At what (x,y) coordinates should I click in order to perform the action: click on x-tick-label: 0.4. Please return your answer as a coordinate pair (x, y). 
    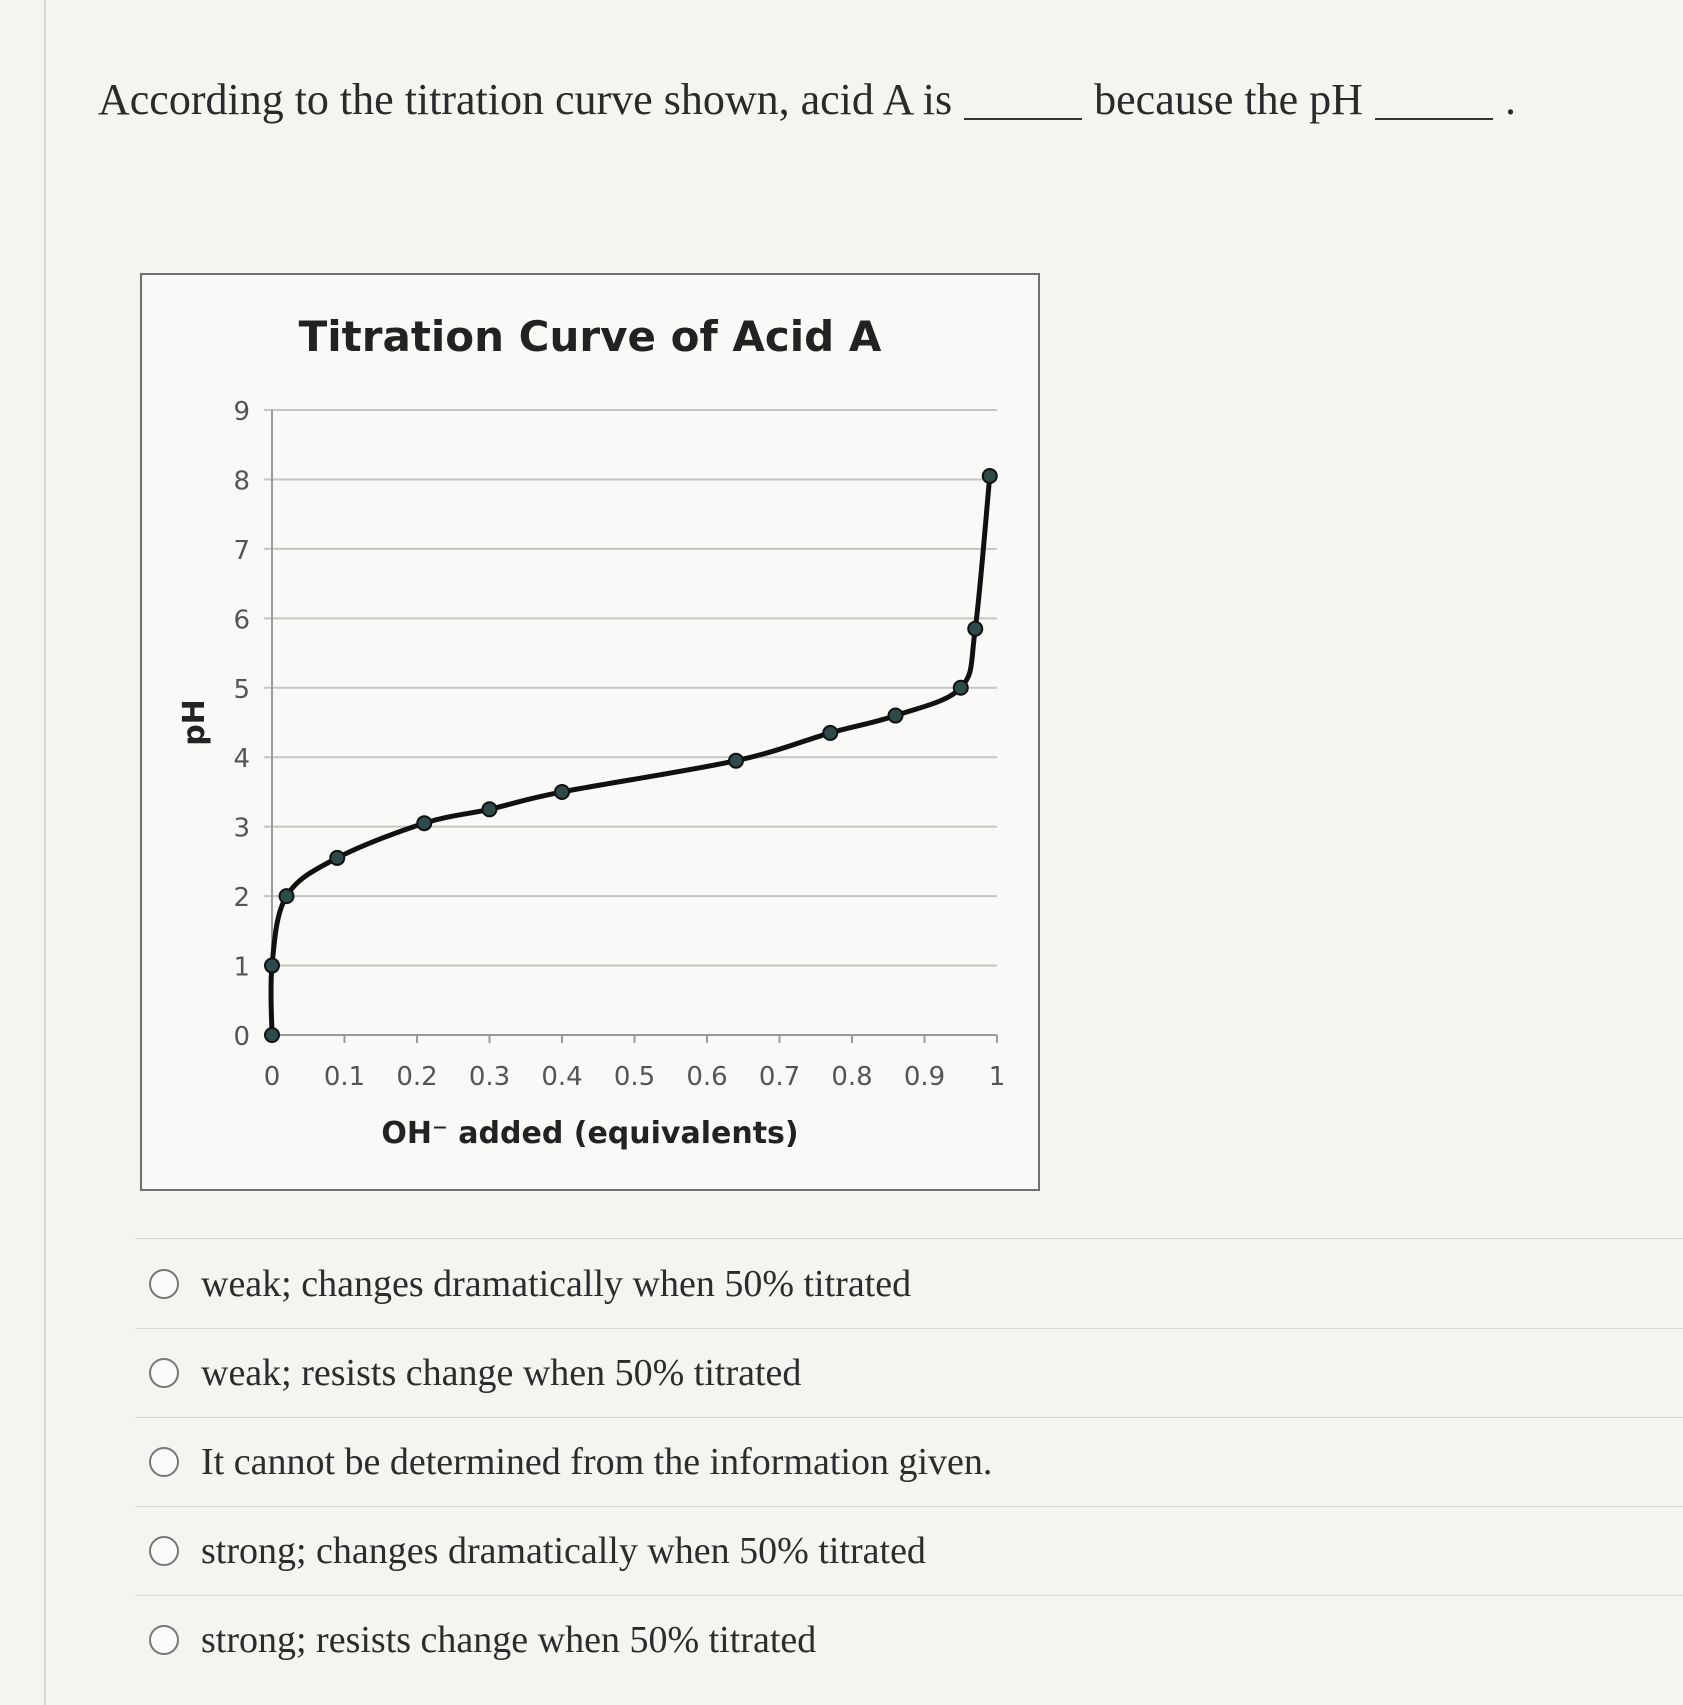
    Looking at the image, I should click on (561, 1077).